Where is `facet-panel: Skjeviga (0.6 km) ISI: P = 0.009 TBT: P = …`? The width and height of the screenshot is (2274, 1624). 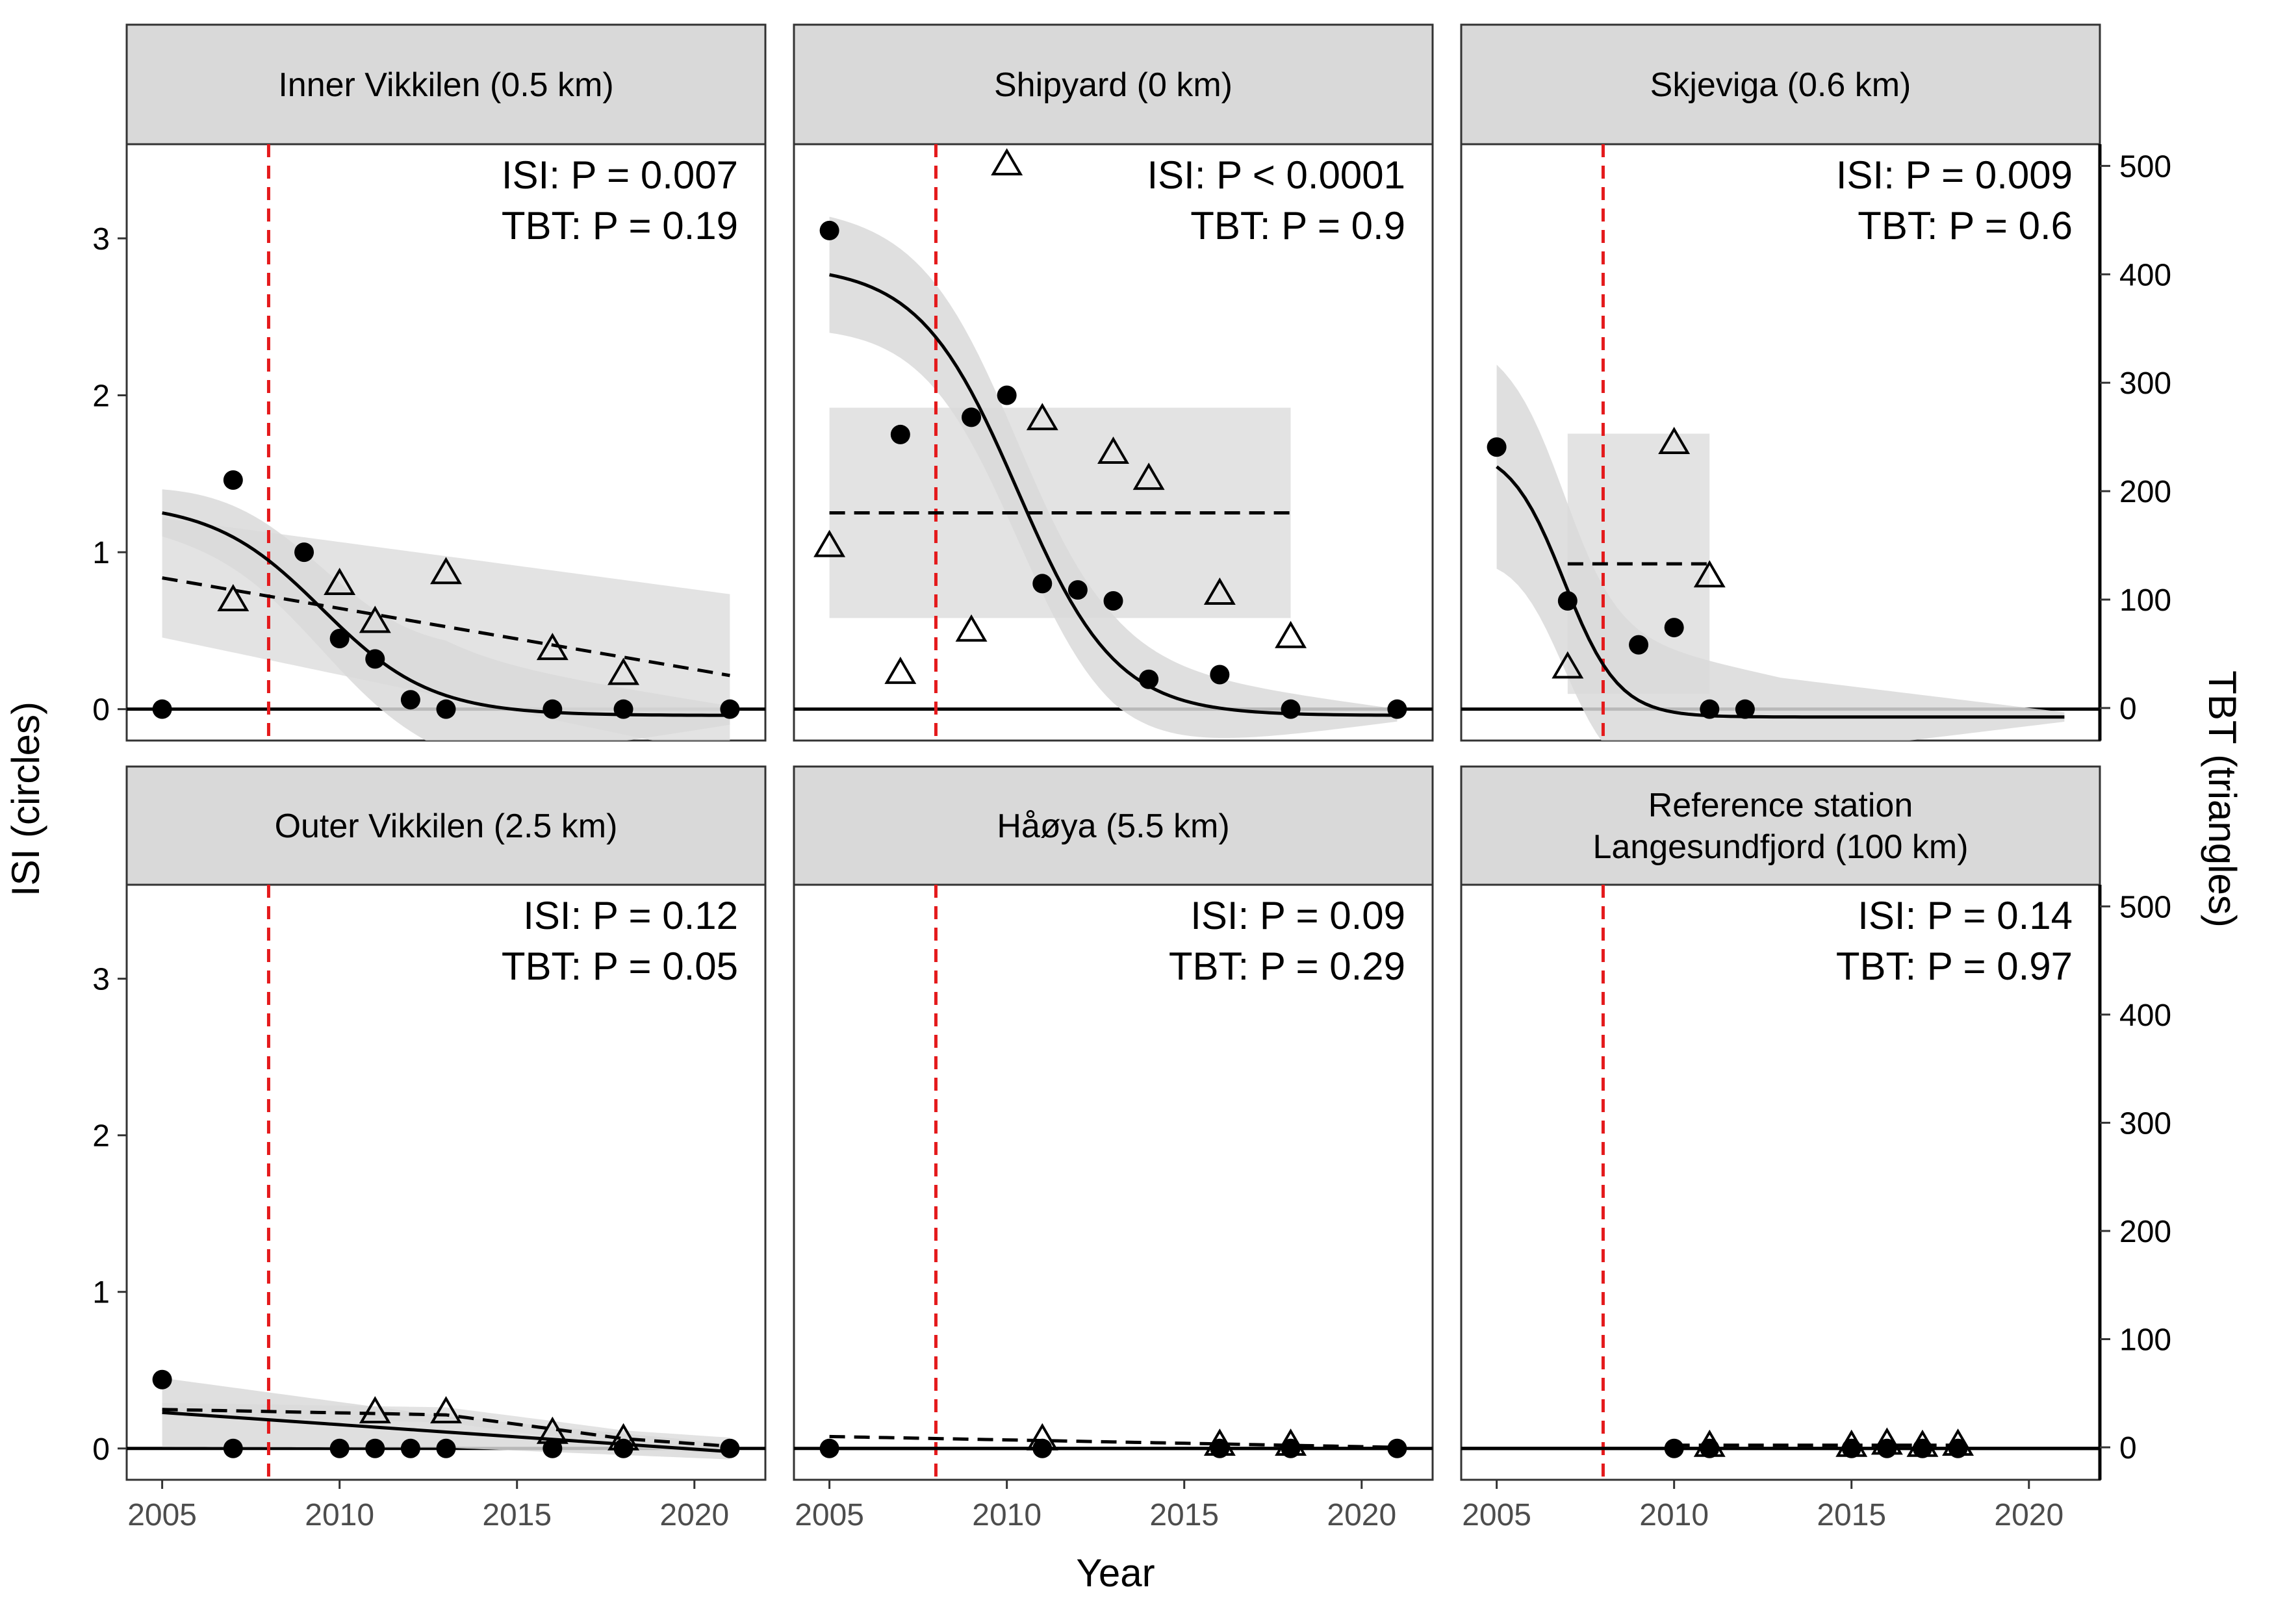
facet-panel: Skjeviga (0.6 km) ISI: P = 0.009 TBT: P = … is located at coordinates (1815, 382).